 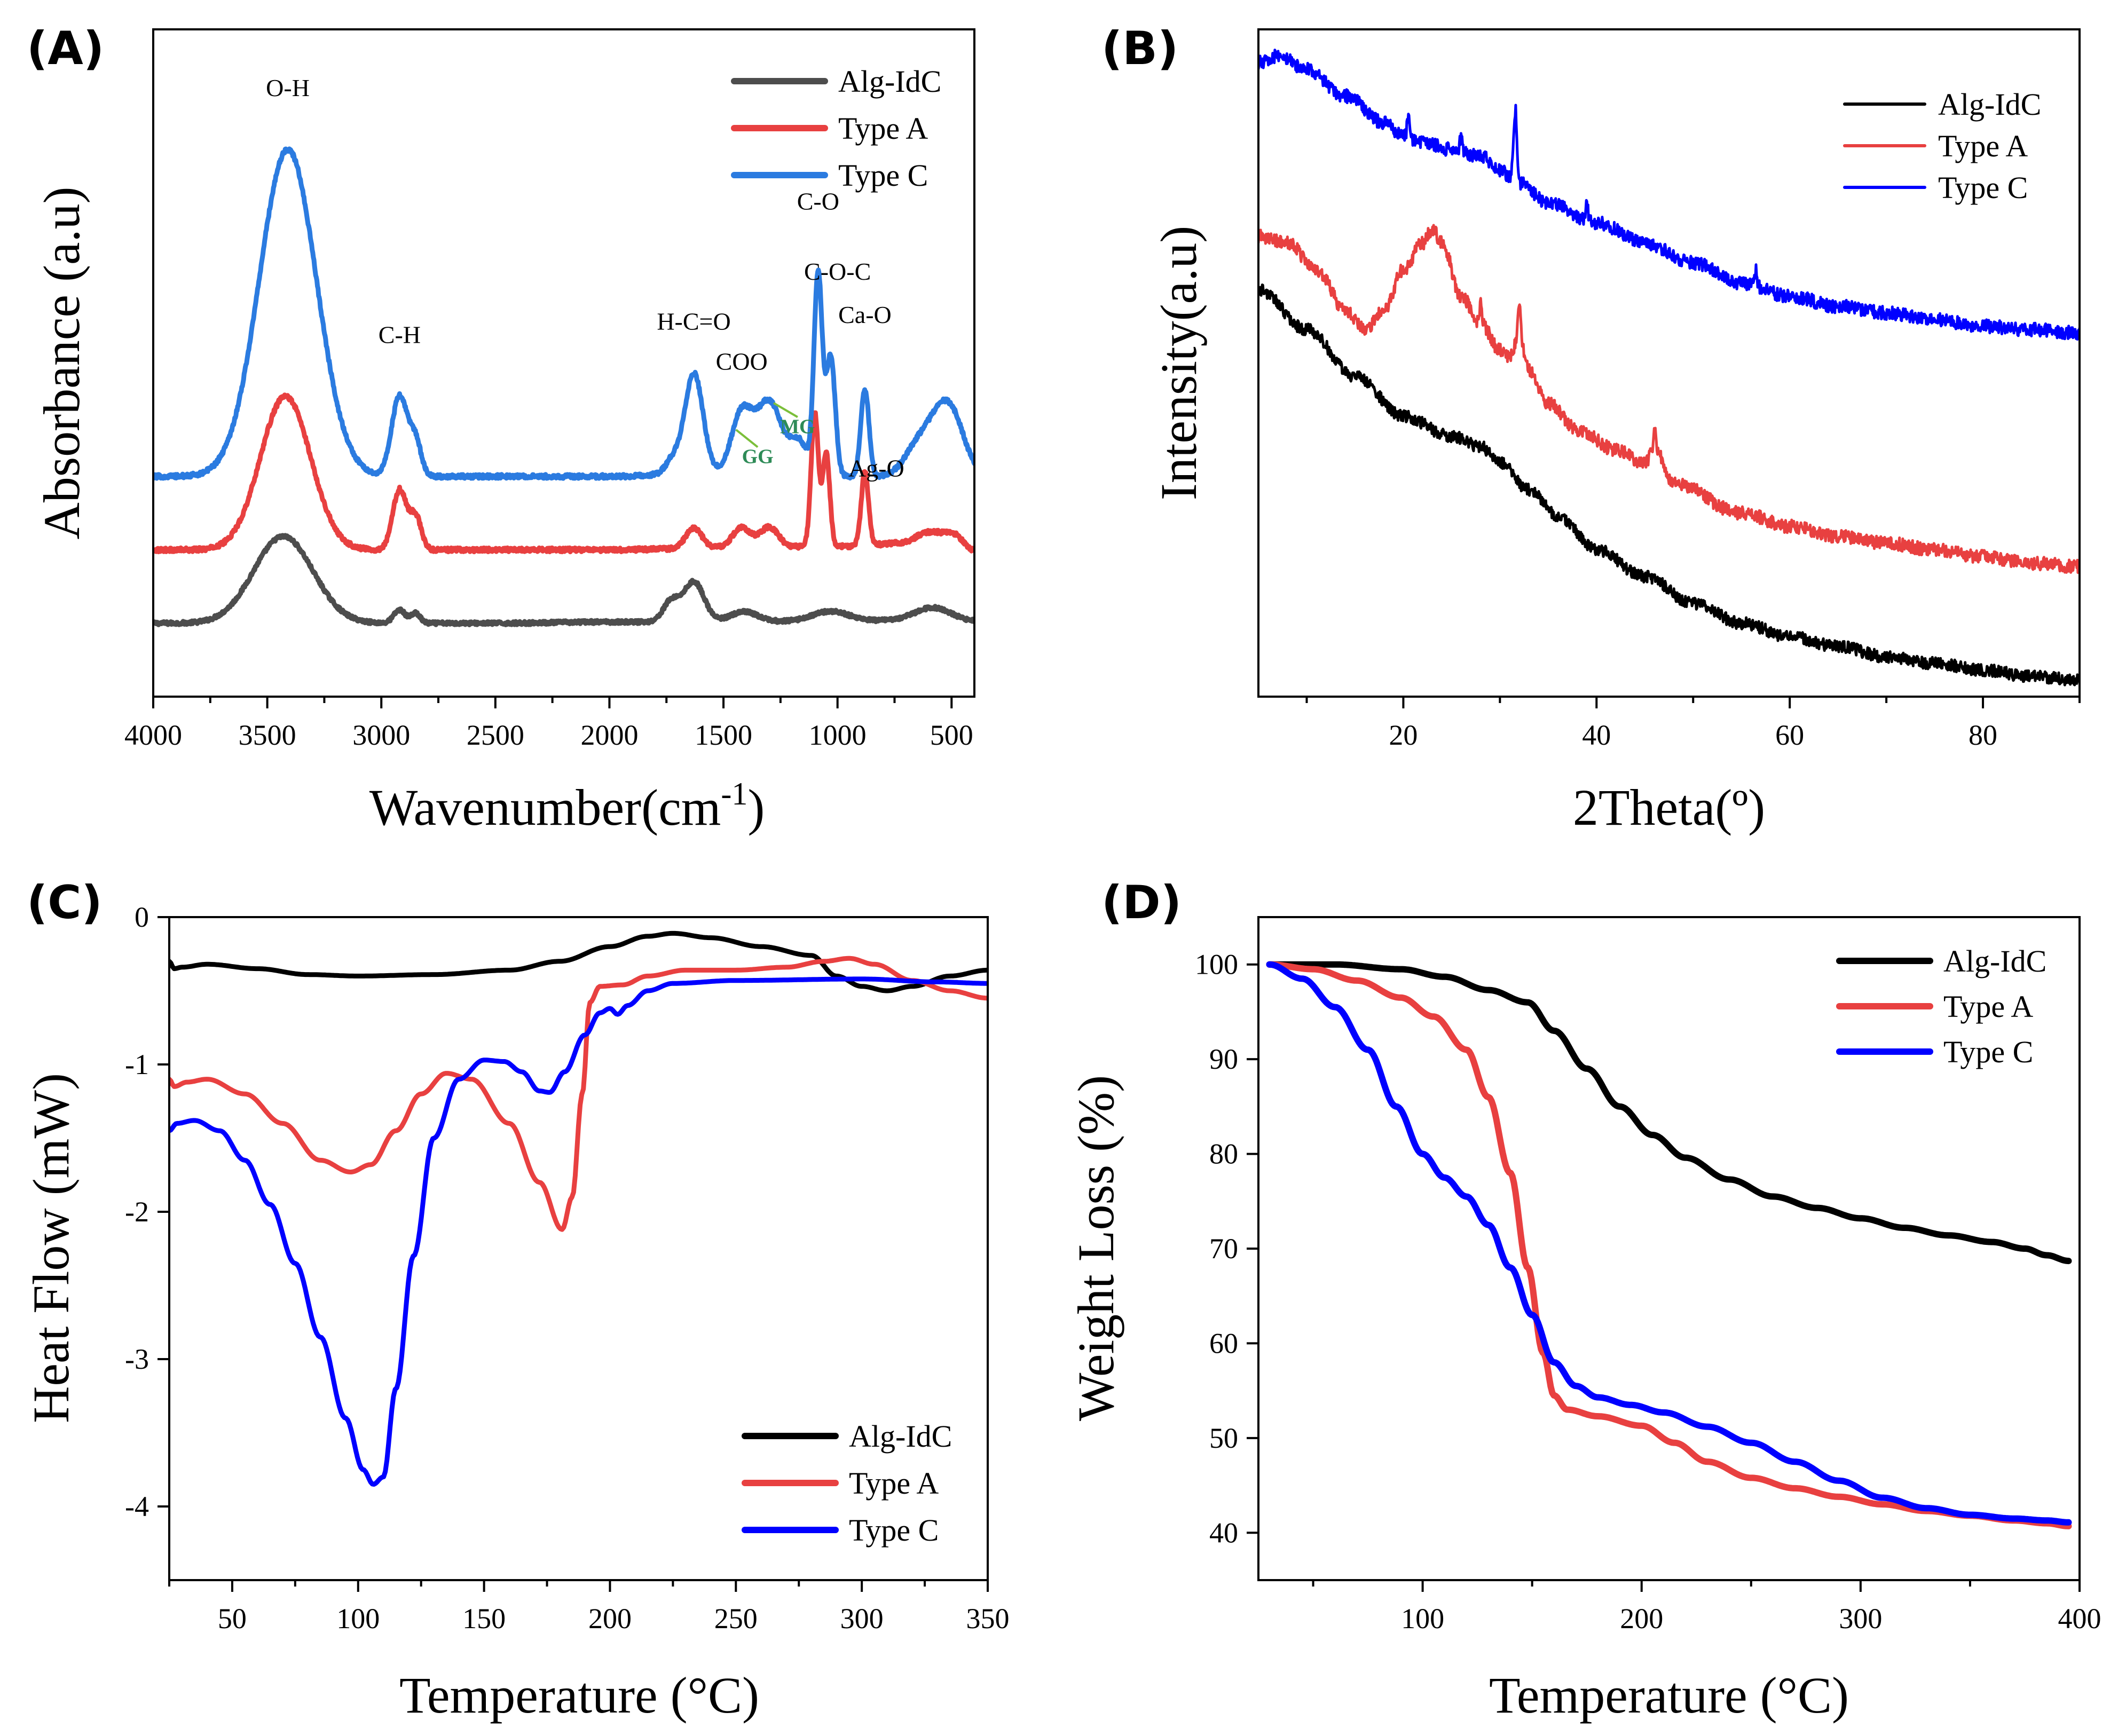 I want to click on peak-annotation: O-H, so click(x=288, y=87).